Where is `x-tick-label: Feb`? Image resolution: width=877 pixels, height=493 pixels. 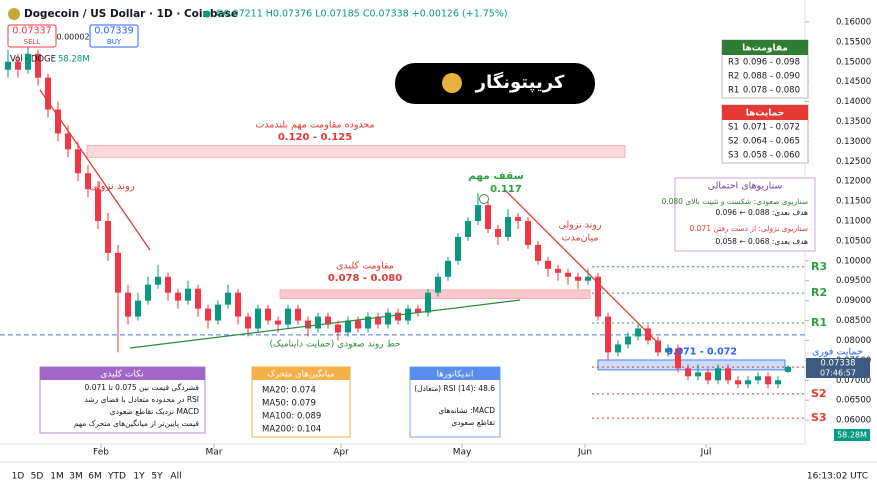 x-tick-label: Feb is located at coordinates (101, 453).